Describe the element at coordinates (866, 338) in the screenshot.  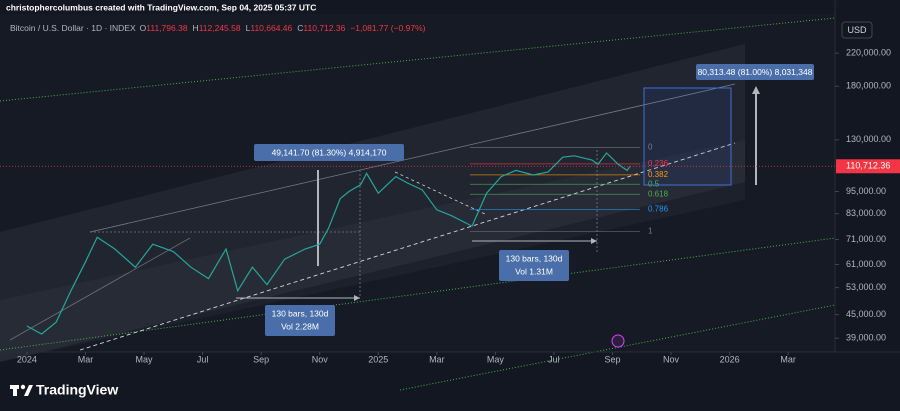
I see `y-tick-label: 39,000.00` at that location.